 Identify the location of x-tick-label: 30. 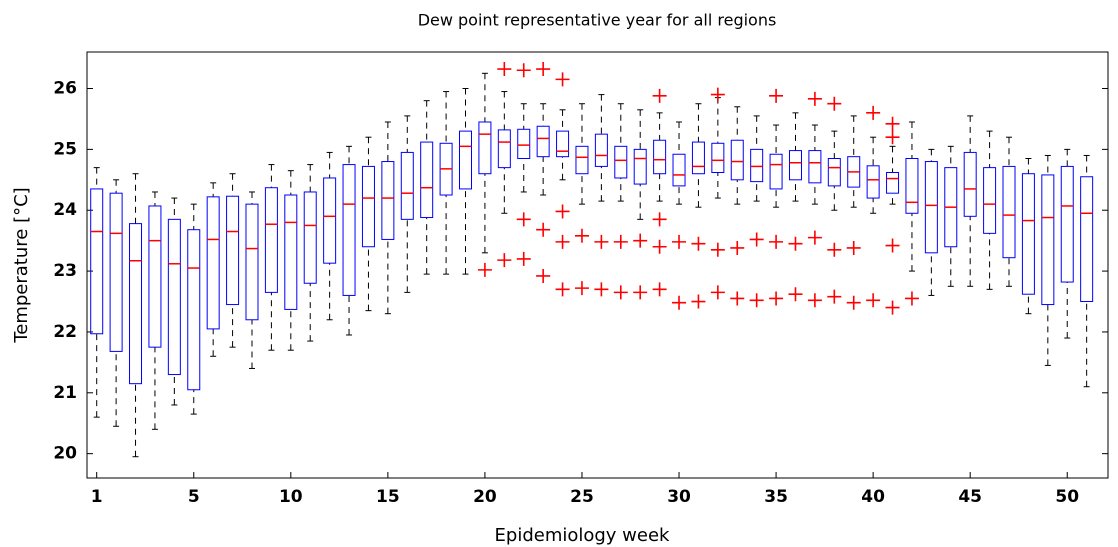
(679, 497).